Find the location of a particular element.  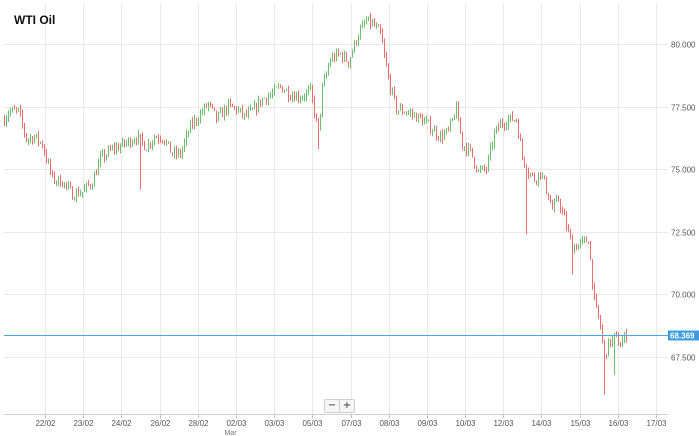

x-tick-label: 22/02 is located at coordinates (45, 423).